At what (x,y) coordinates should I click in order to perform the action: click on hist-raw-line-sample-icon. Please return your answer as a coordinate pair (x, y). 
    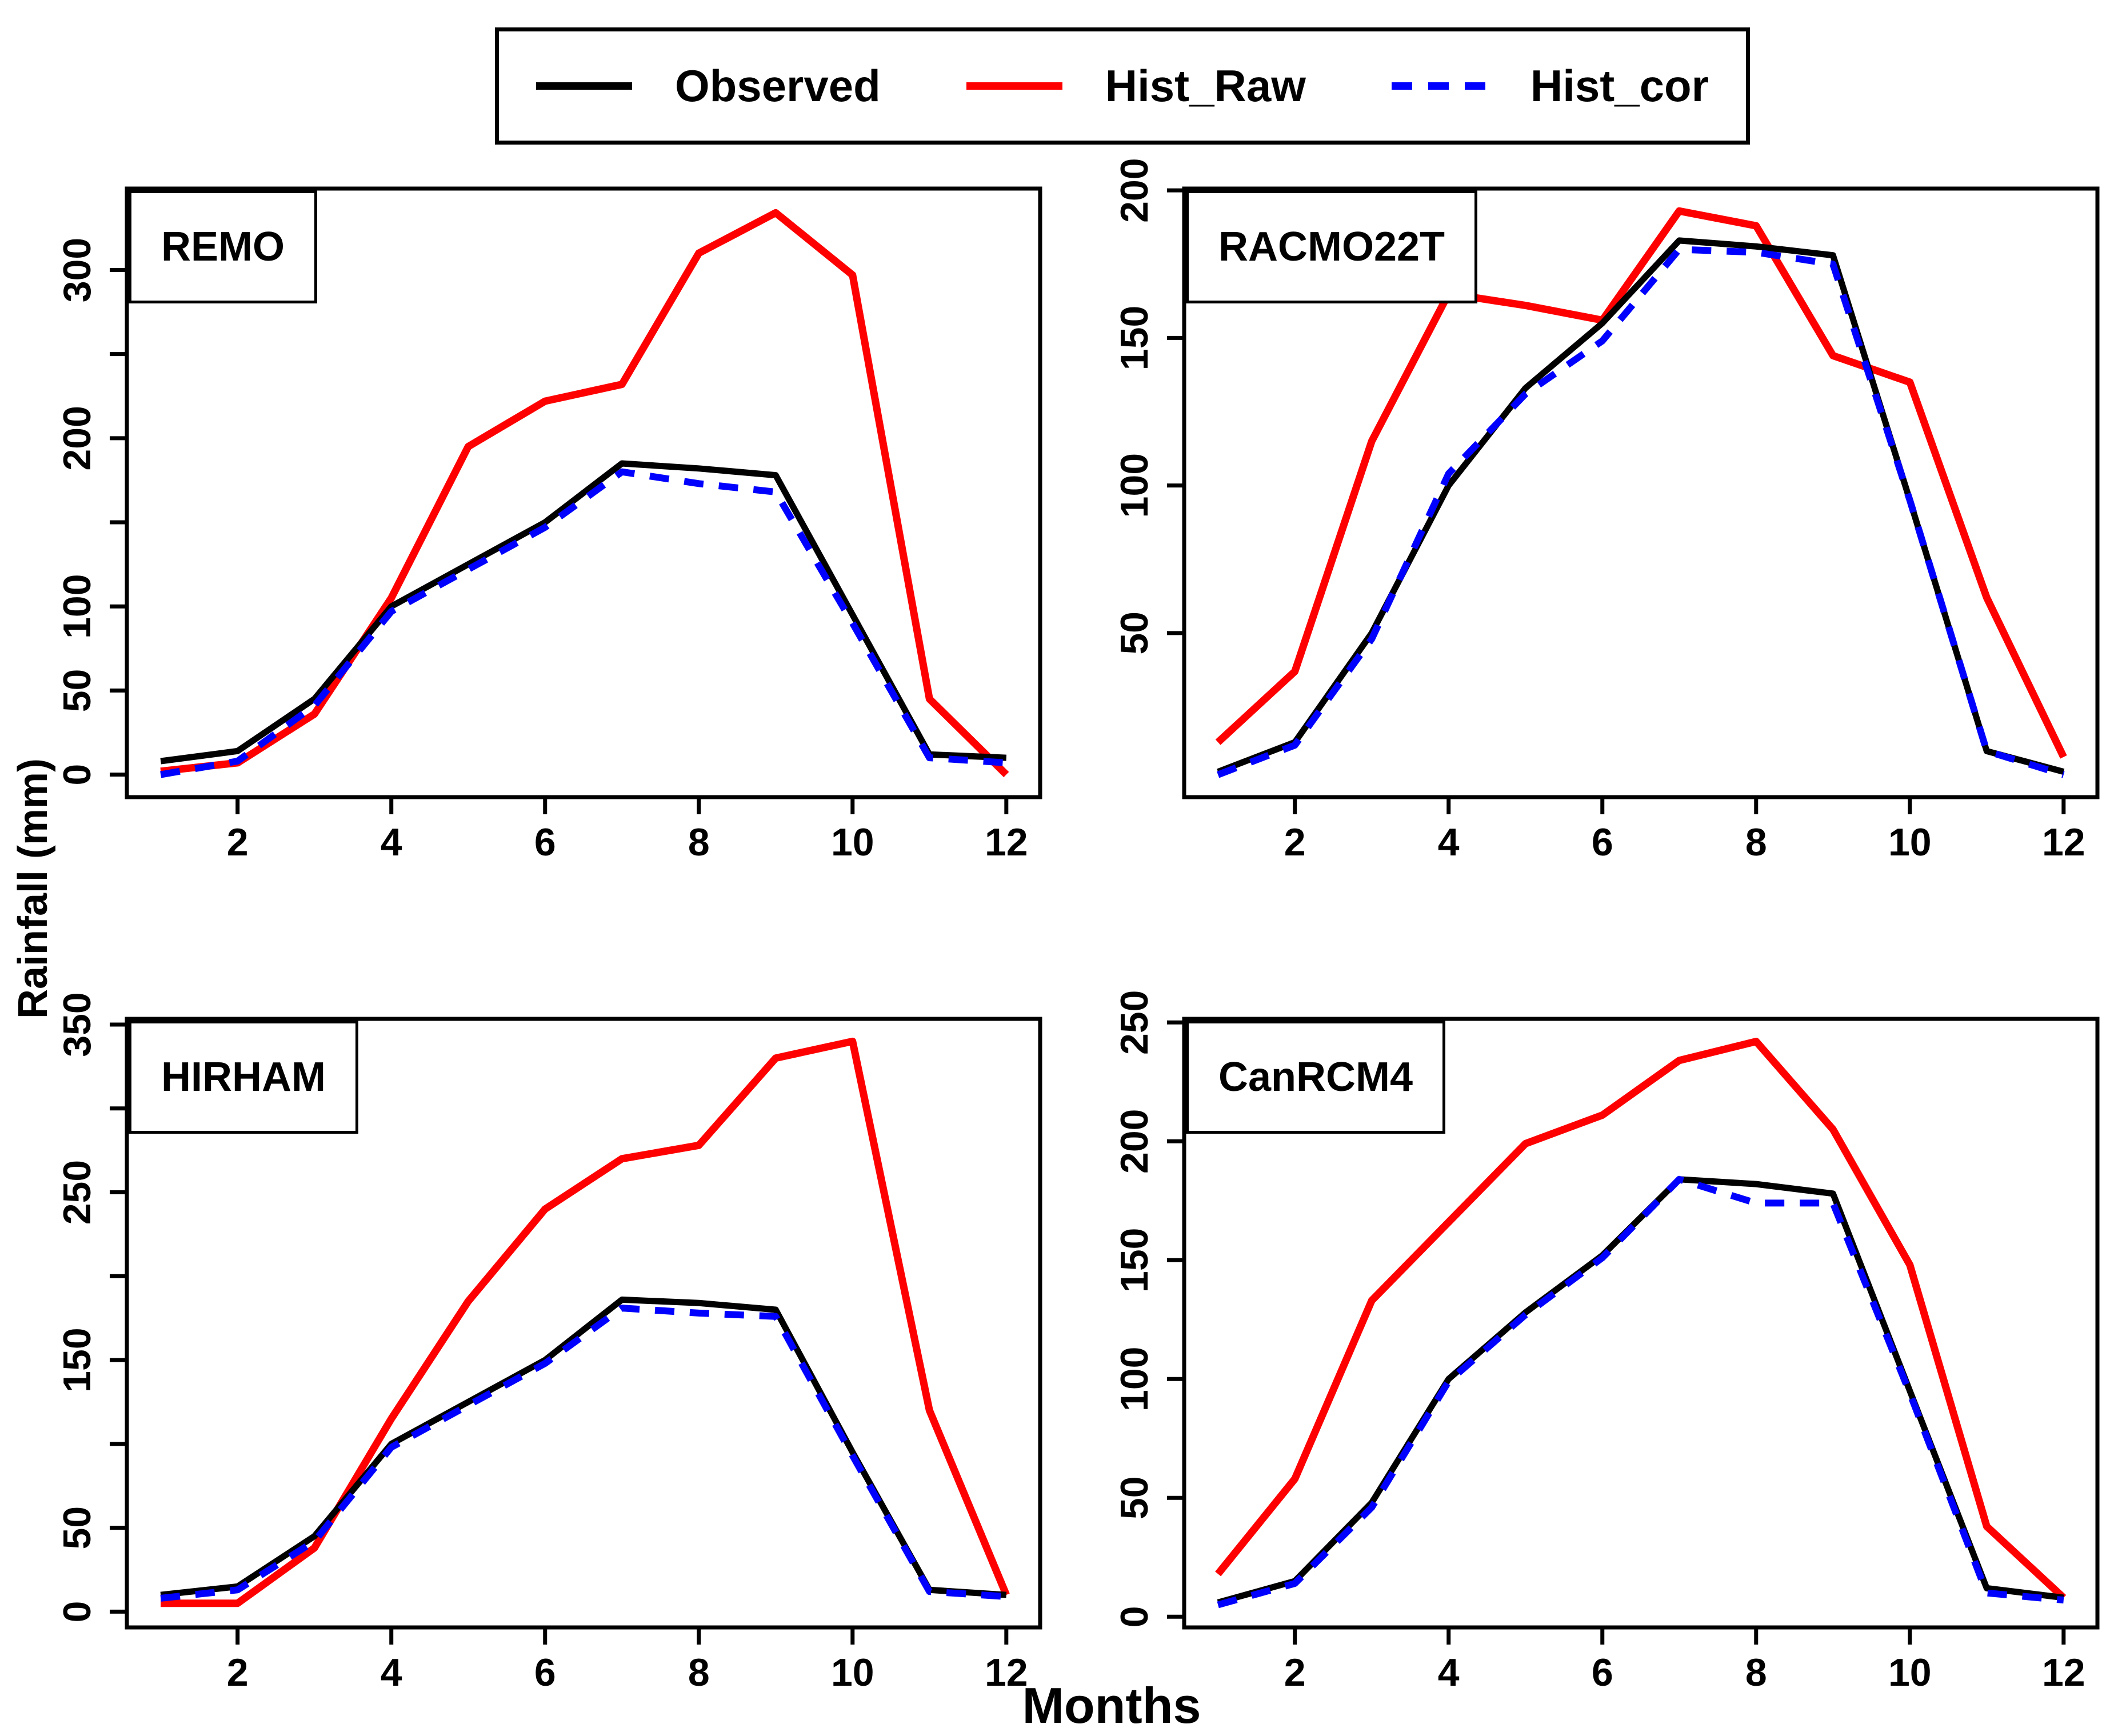
    Looking at the image, I should click on (1014, 86).